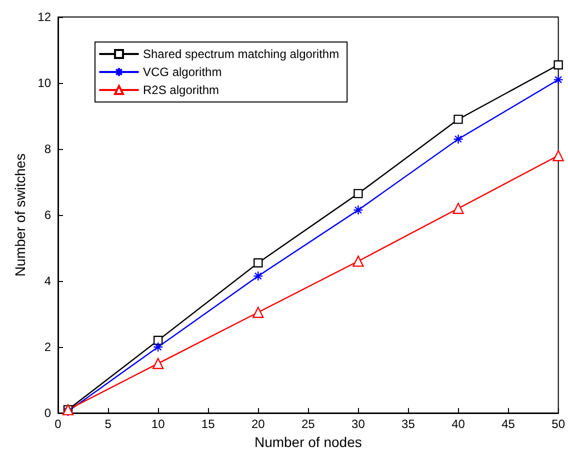  What do you see at coordinates (409, 424) in the screenshot?
I see `x-tick-label: 35` at bounding box center [409, 424].